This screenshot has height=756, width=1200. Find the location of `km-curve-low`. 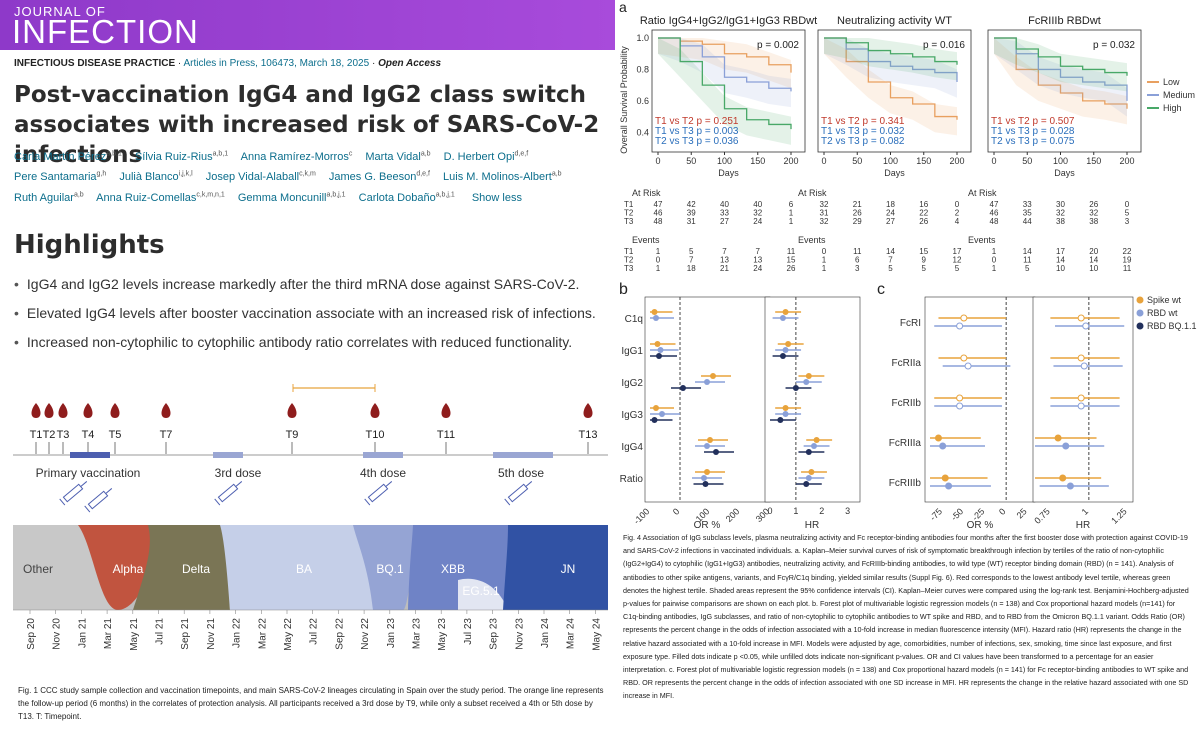

km-curve-low is located at coordinates (1061, 73).